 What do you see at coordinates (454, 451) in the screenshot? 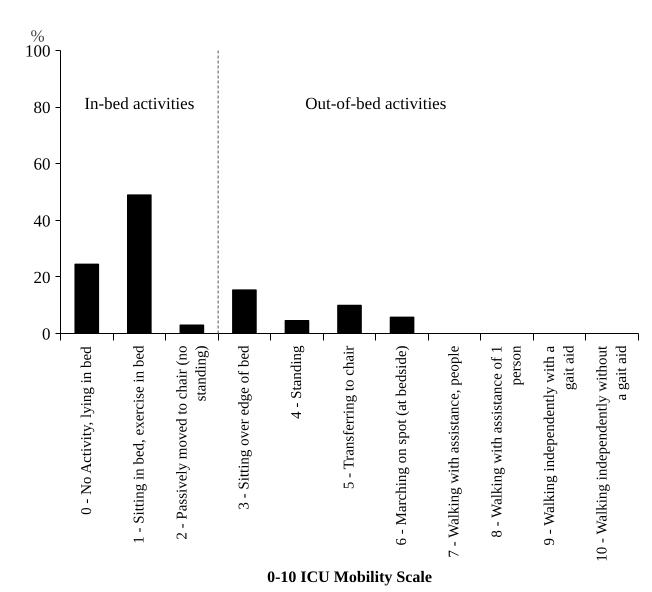
I see `x-tick-label: 7 - Walking with assistance, people` at bounding box center [454, 451].